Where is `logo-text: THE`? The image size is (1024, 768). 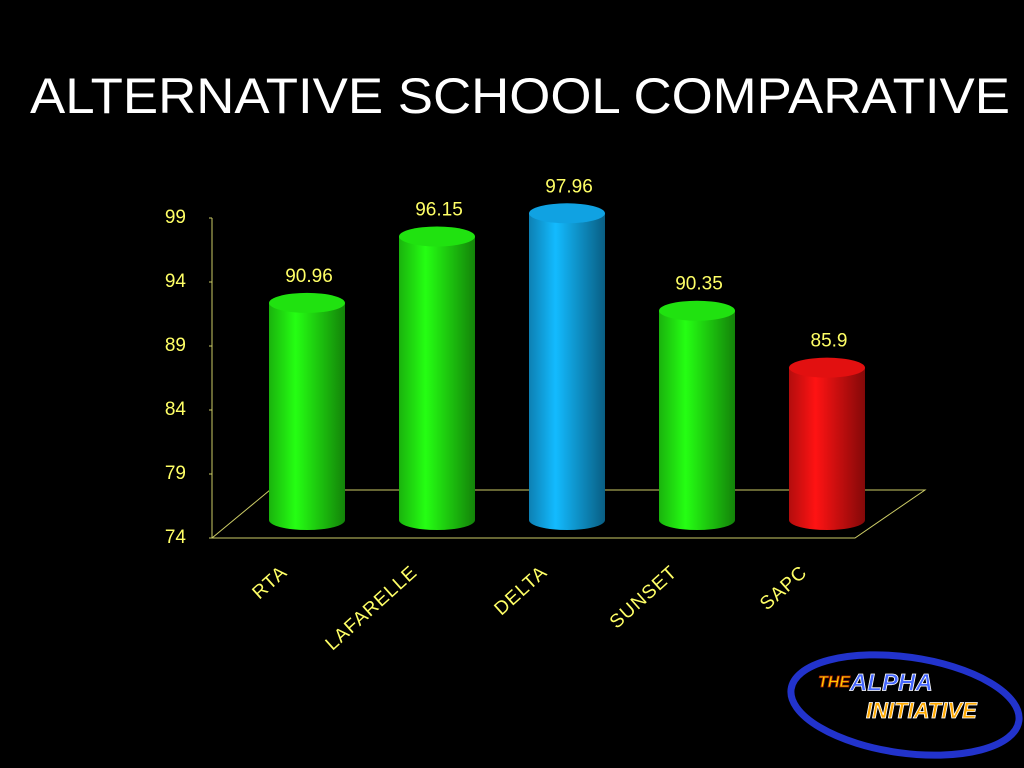
logo-text: THE is located at coordinates (834, 682).